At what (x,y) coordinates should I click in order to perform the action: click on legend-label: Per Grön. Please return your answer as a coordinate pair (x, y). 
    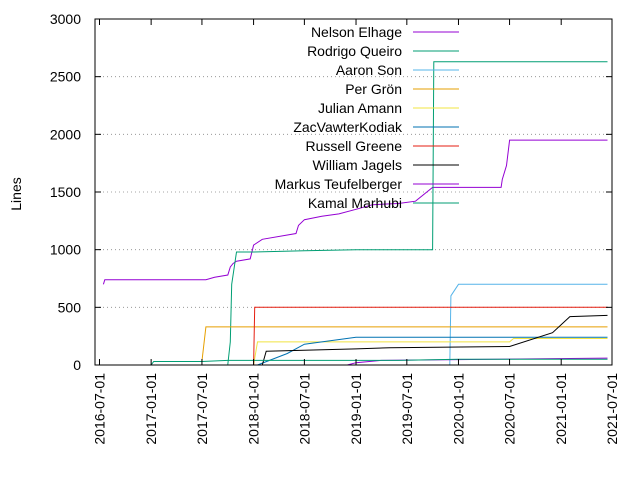
    Looking at the image, I should click on (373, 89).